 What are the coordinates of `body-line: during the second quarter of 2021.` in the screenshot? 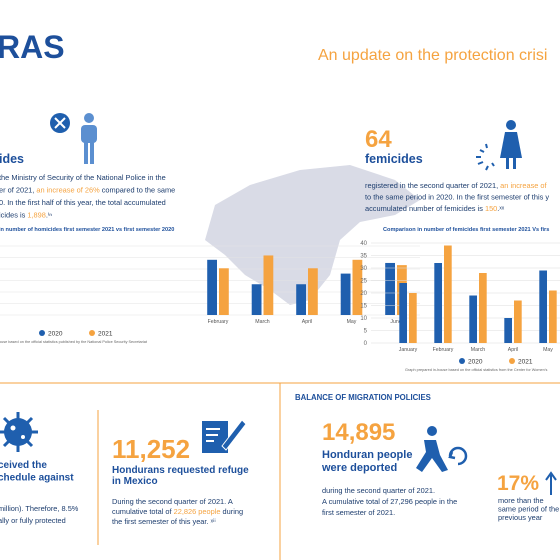 It's located at (378, 490).